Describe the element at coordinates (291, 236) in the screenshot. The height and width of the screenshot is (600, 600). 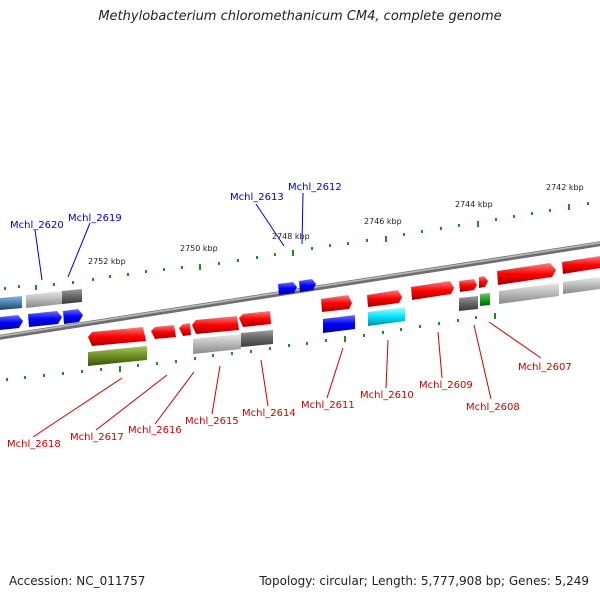
I see `scale-label: 2748 kbp` at that location.